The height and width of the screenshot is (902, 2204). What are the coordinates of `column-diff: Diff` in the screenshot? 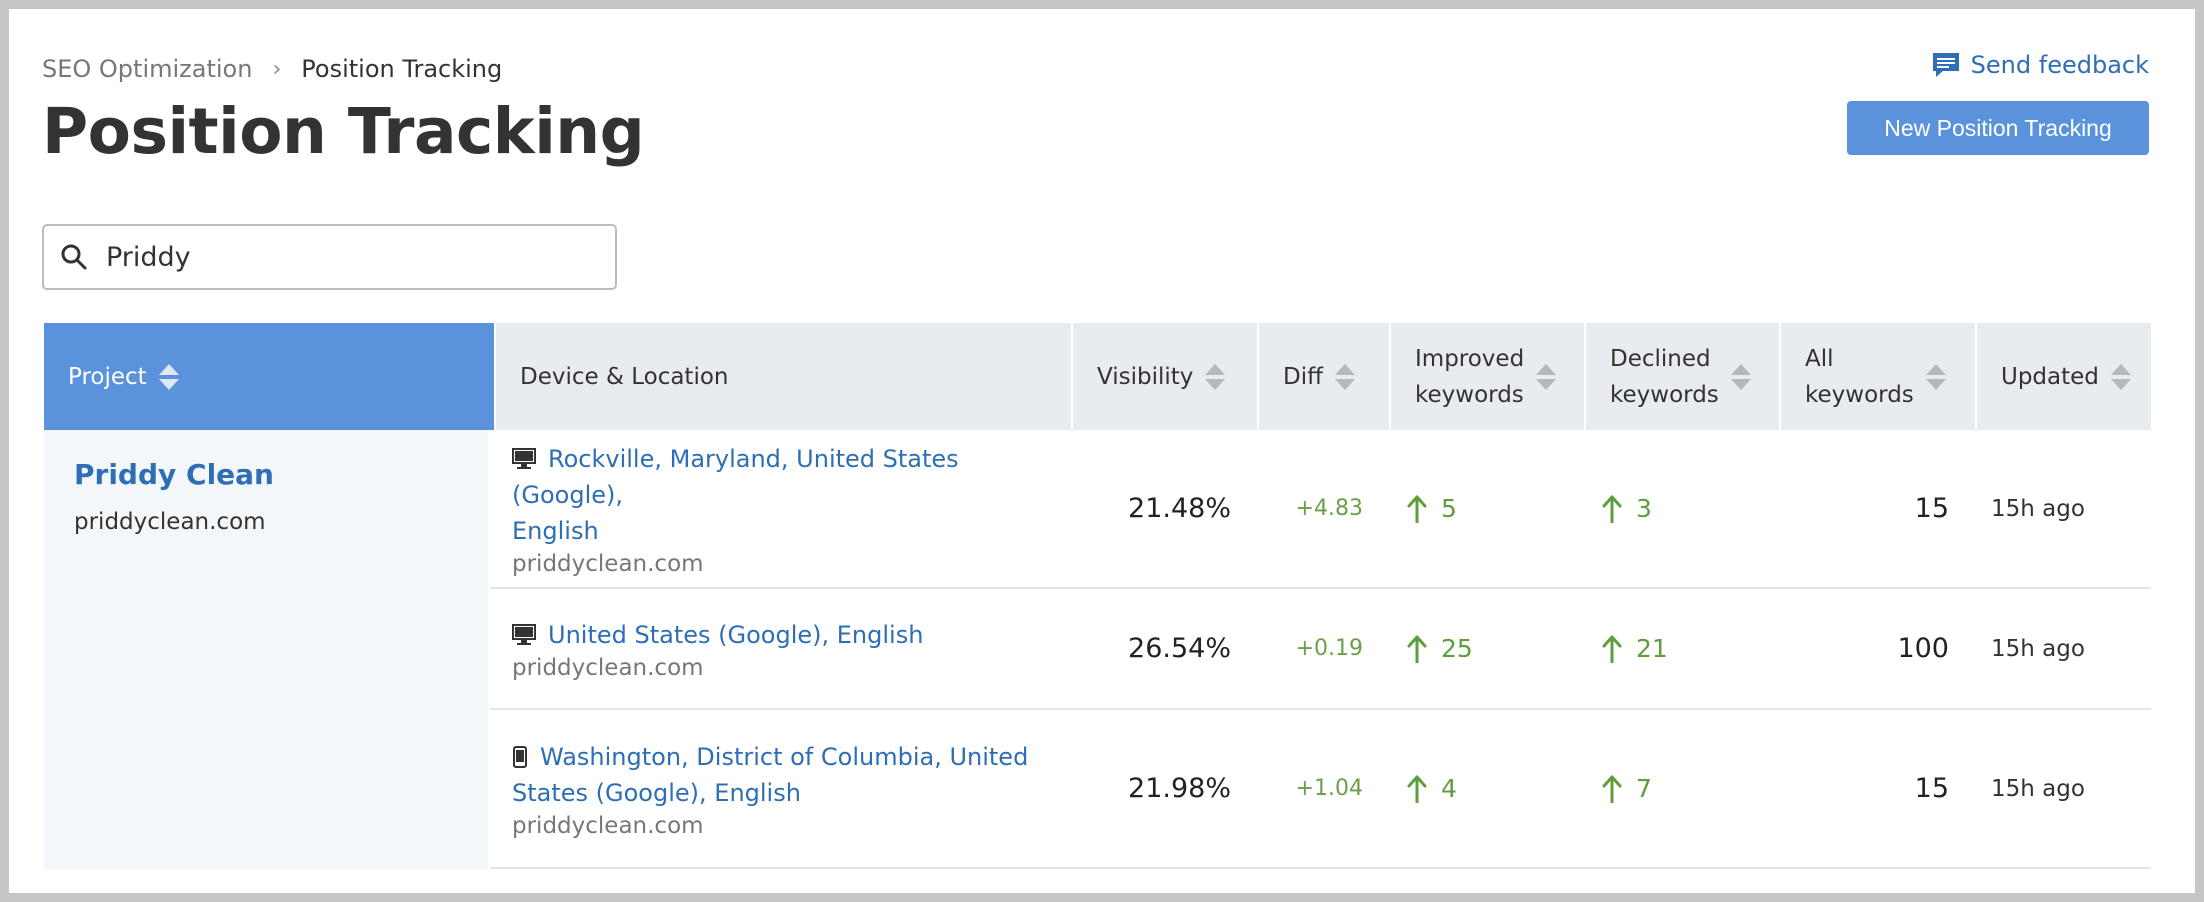 It's located at (1325, 376).